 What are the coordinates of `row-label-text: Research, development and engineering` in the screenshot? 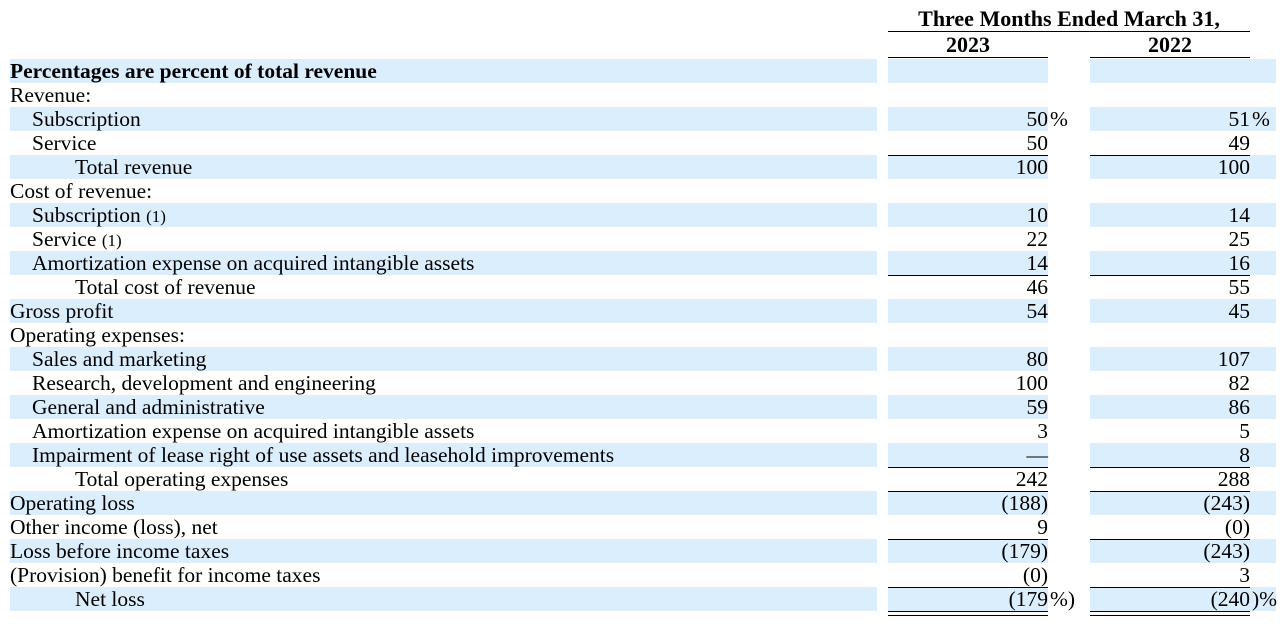 It's located at (204, 383).